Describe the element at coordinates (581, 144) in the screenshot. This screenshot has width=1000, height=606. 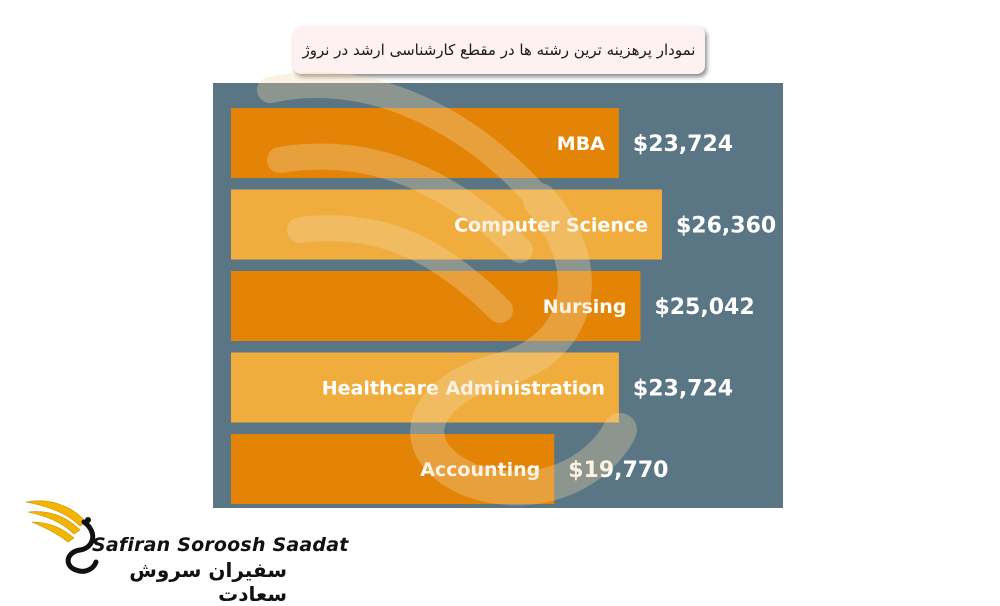
I see `bar-category-label: MBA` at that location.